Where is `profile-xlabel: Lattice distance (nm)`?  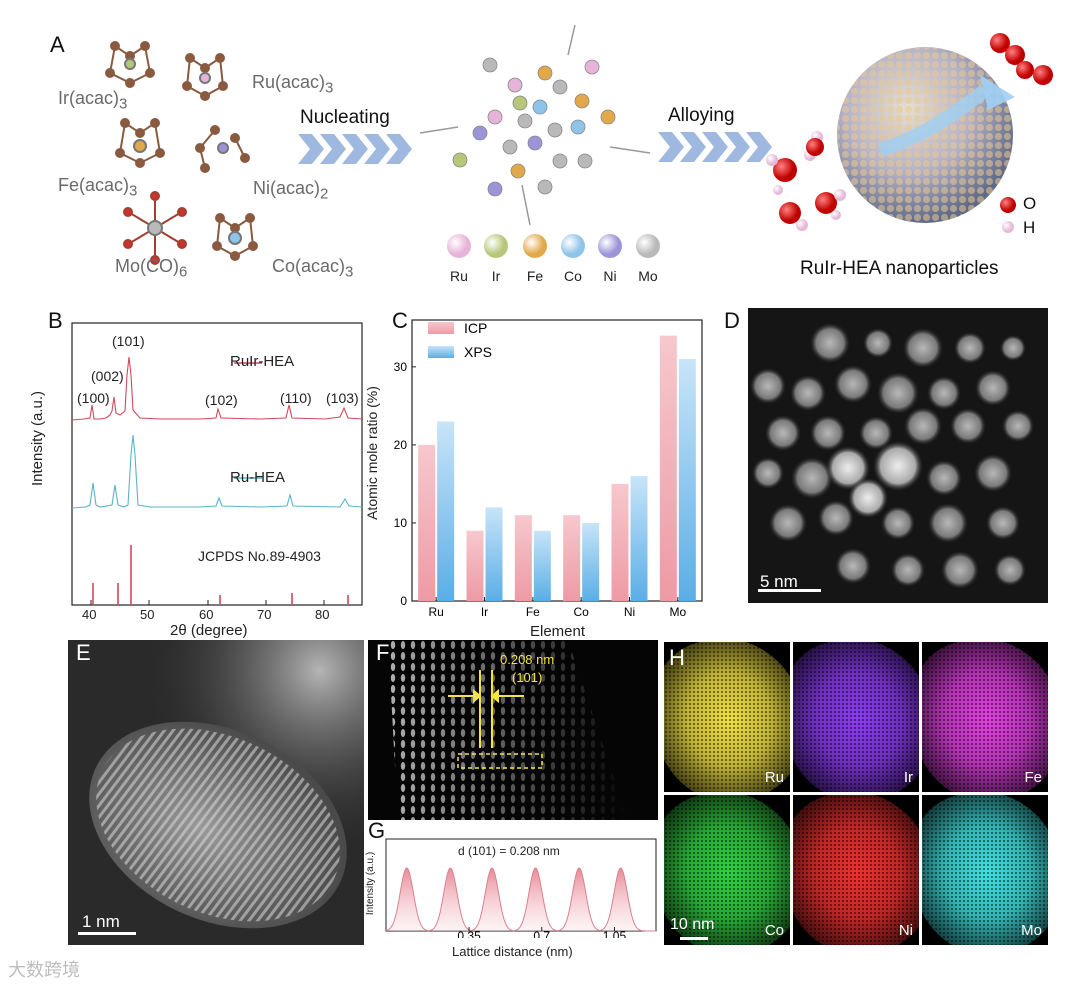
profile-xlabel: Lattice distance (nm) is located at coordinates (512, 951).